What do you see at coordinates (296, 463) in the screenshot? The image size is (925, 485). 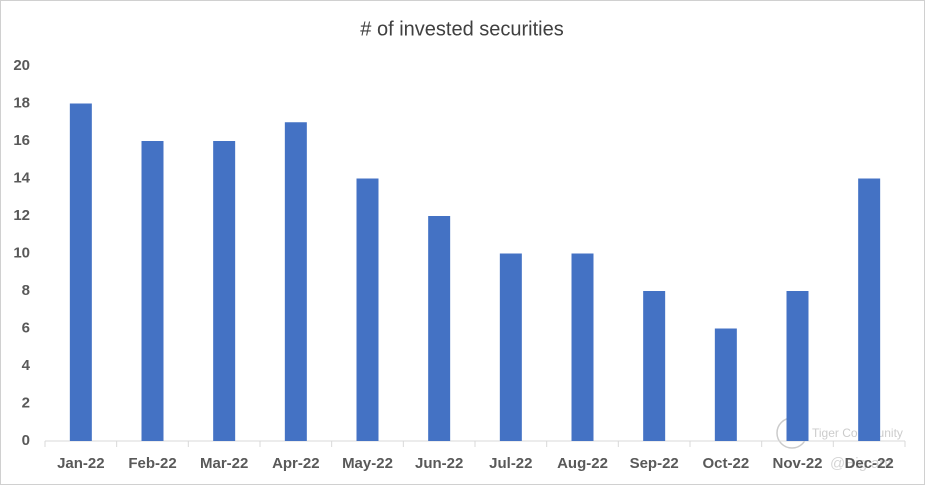 I see `x-tick-label: Apr-22` at bounding box center [296, 463].